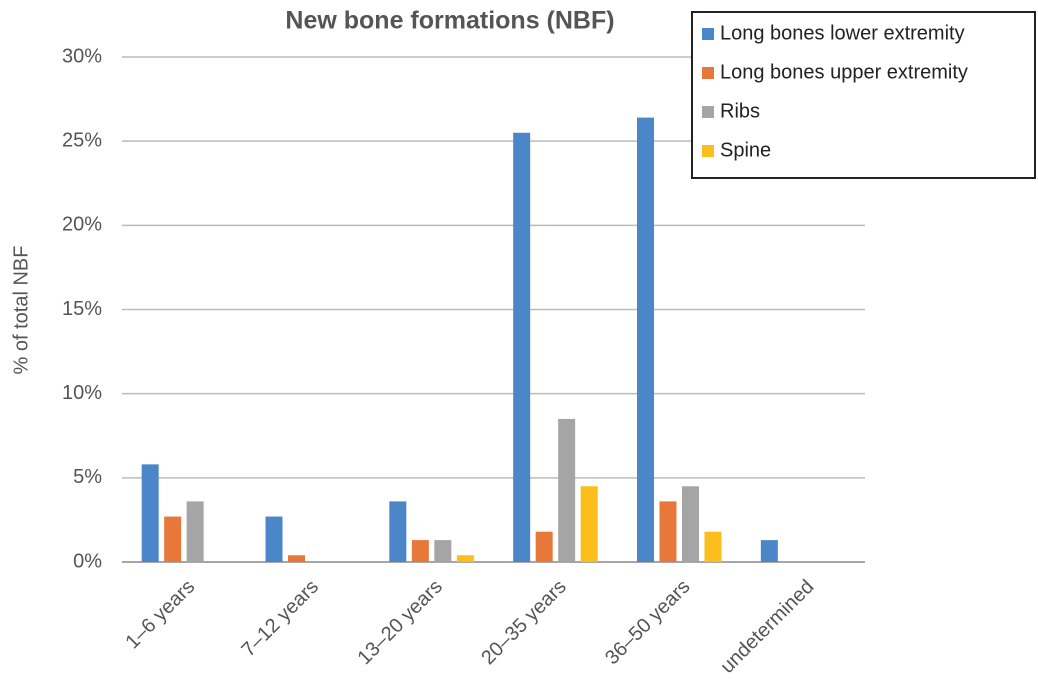 This screenshot has width=1038, height=696. Describe the element at coordinates (863, 95) in the screenshot. I see `legend-box` at that location.